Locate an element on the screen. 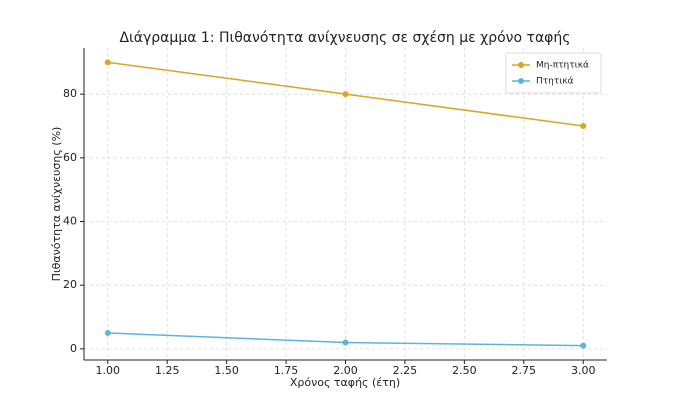  x-tick-label: 1.00 is located at coordinates (108, 370).